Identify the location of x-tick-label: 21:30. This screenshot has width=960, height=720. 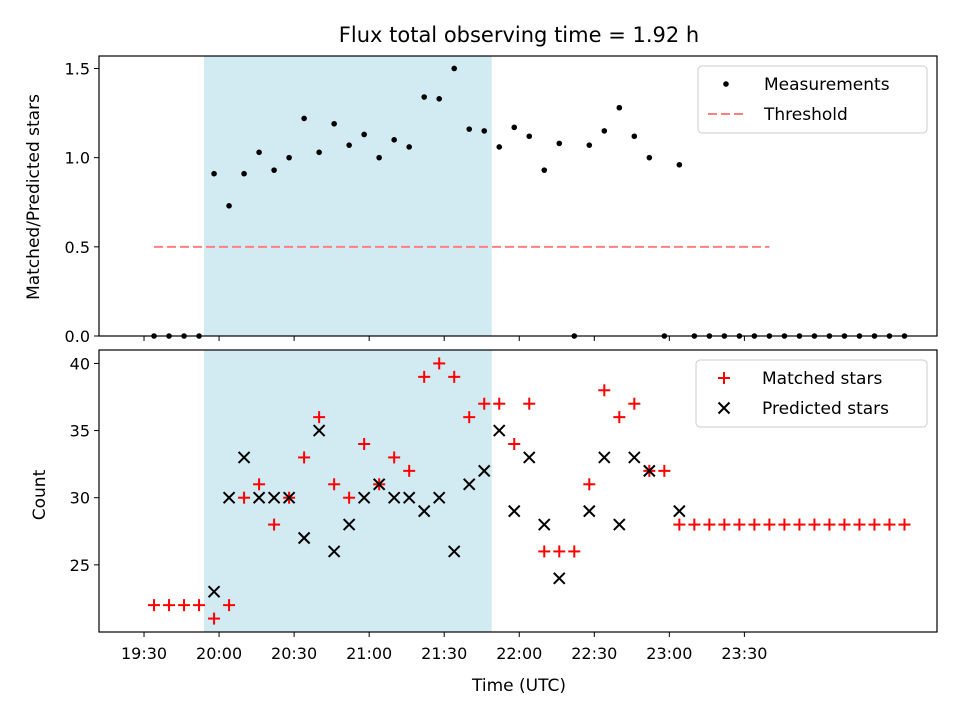
(444, 653).